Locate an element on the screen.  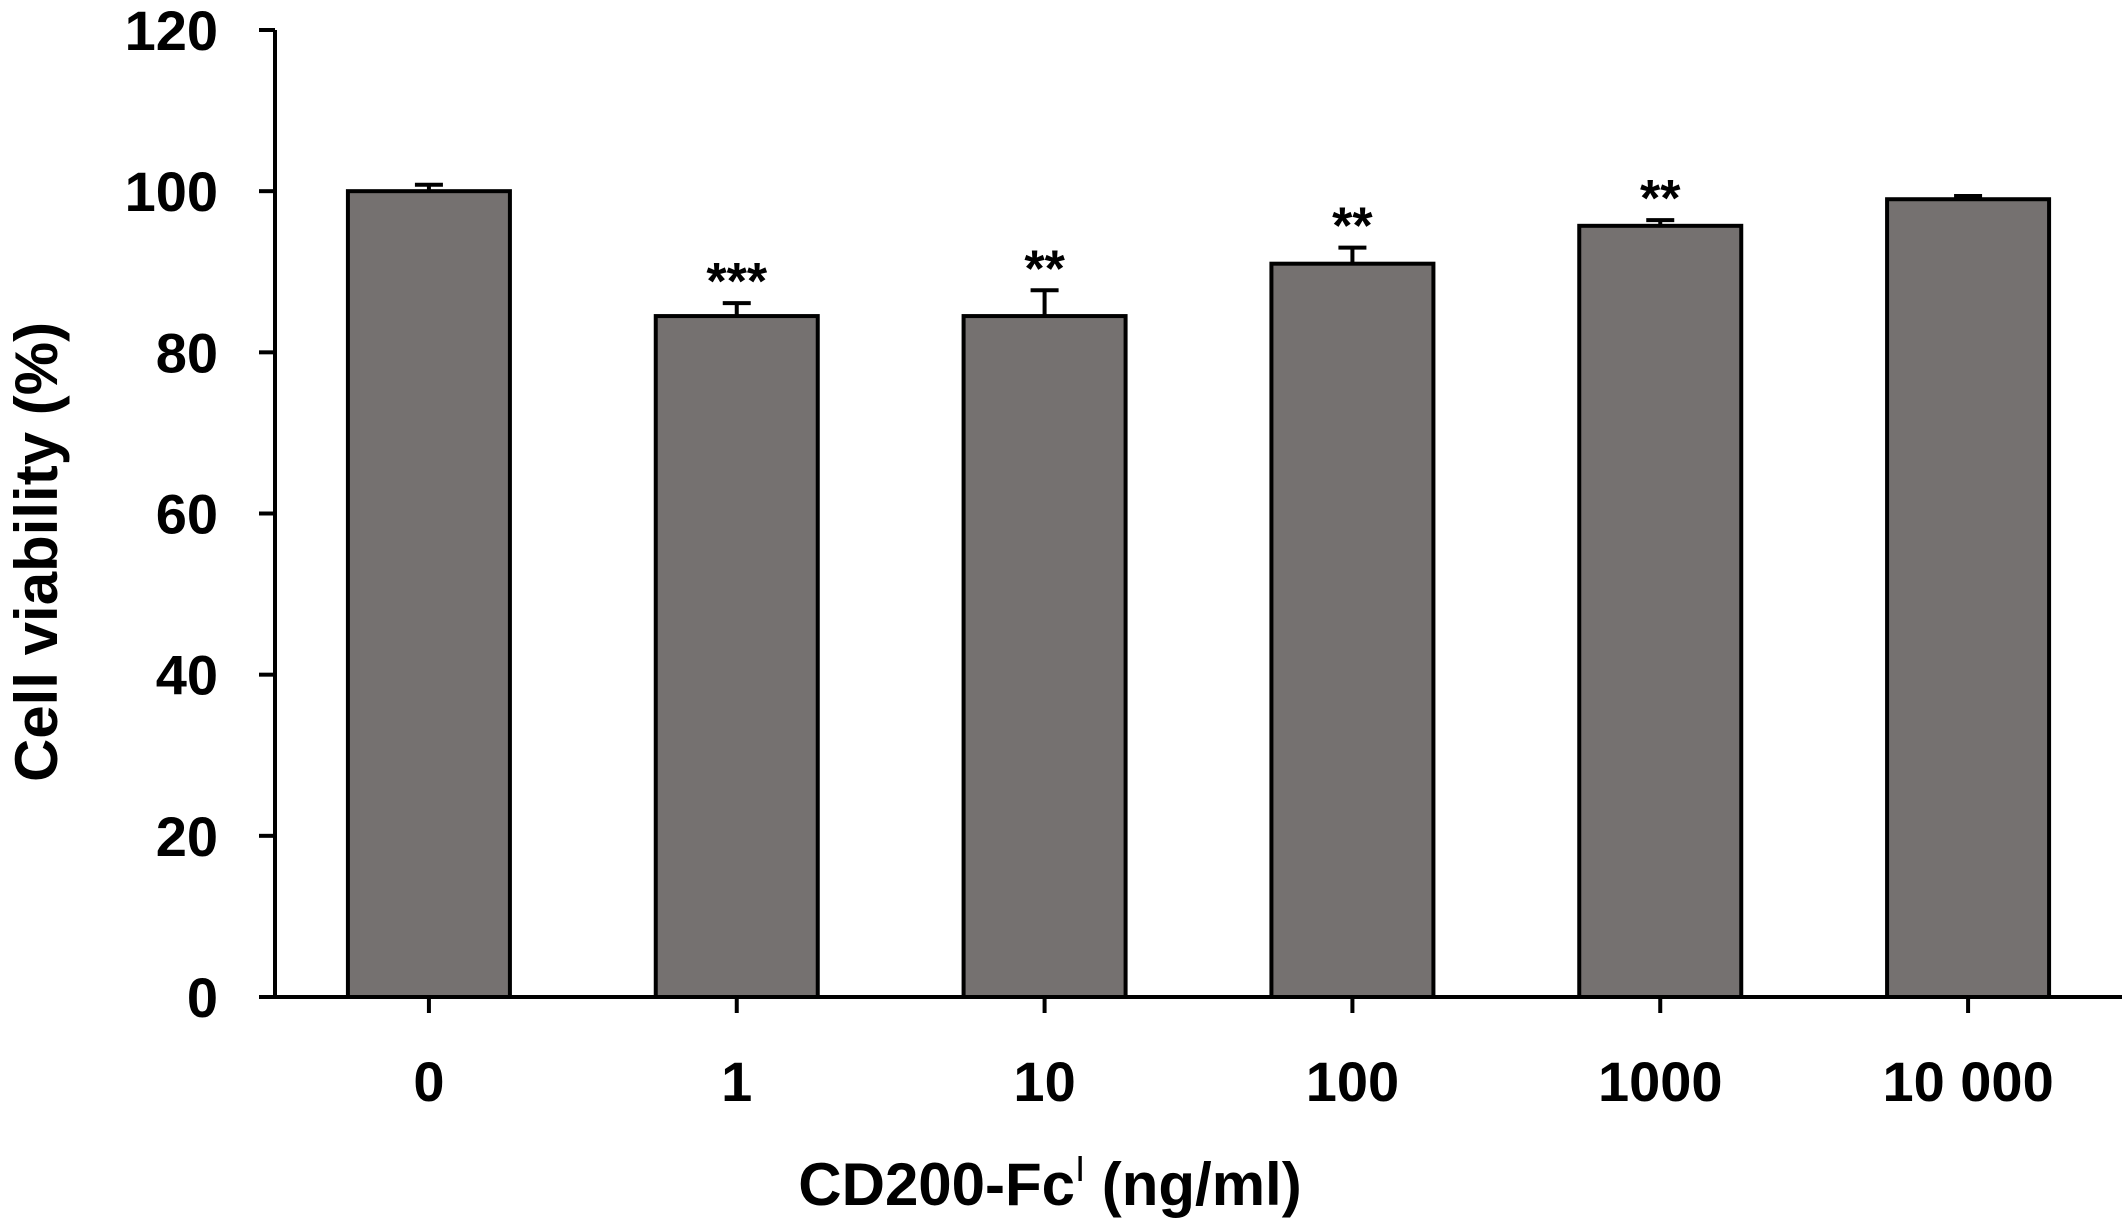
x-axis-title-superscript: I is located at coordinates (1080, 1168).